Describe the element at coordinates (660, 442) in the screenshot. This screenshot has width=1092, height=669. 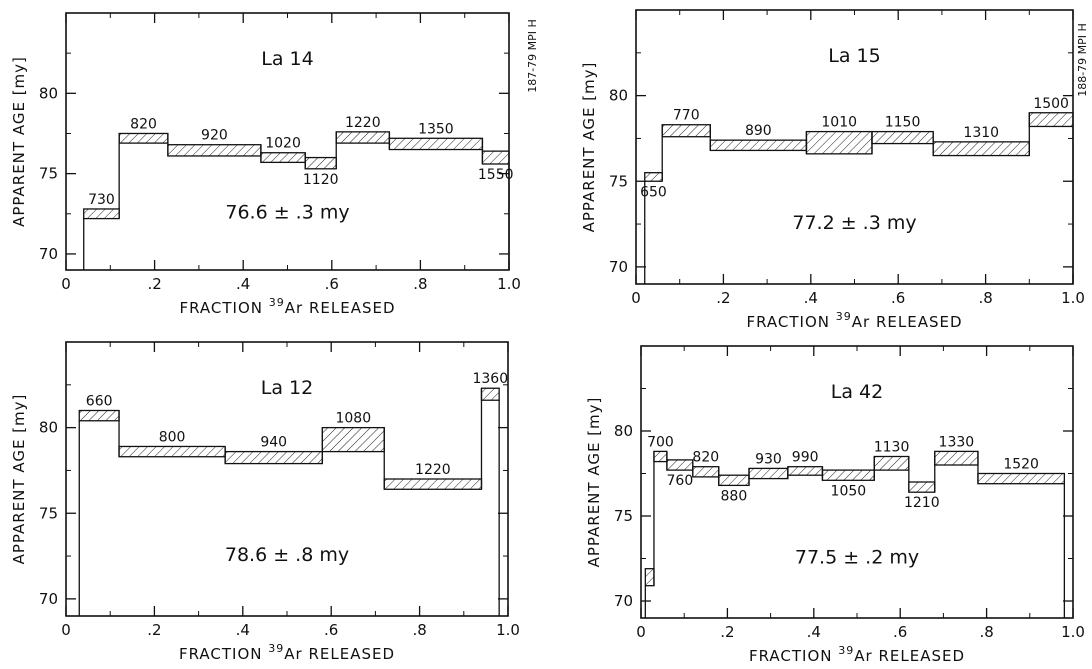
I see `step-temperature-label: 700` at that location.